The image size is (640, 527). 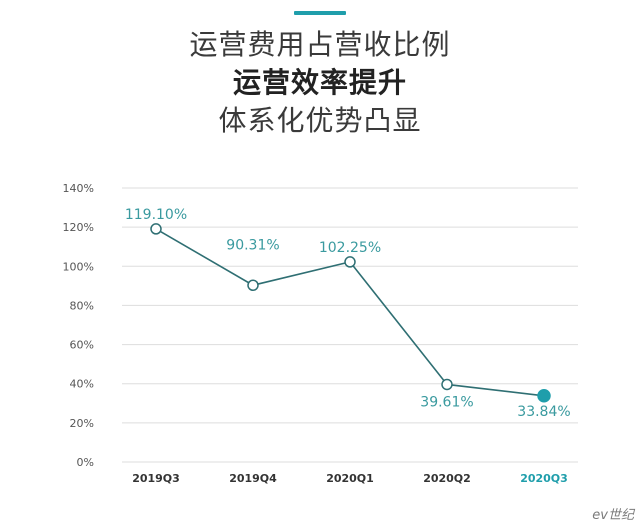 I want to click on y-tick-label: 60%, so click(x=82, y=345).